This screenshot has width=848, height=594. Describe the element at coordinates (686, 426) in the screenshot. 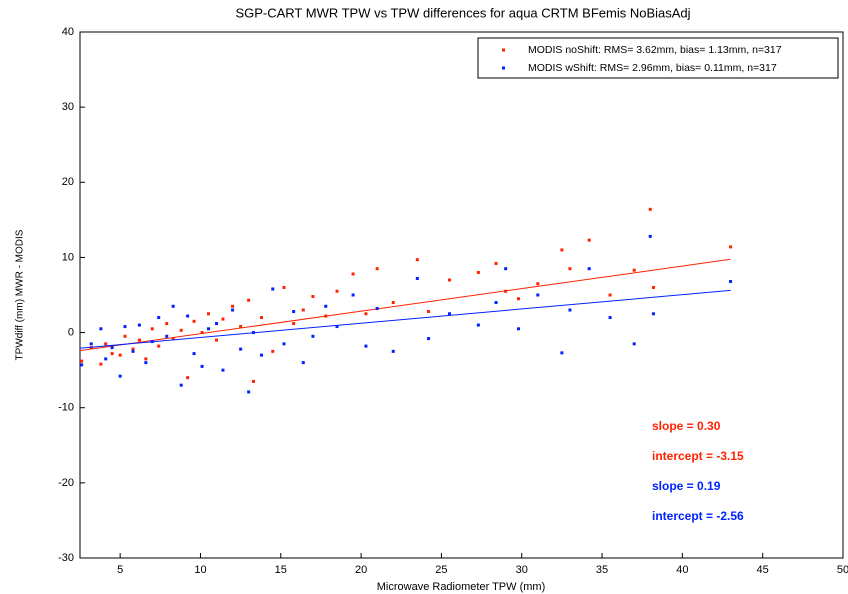

I see `annotation: slope = 0.30` at that location.